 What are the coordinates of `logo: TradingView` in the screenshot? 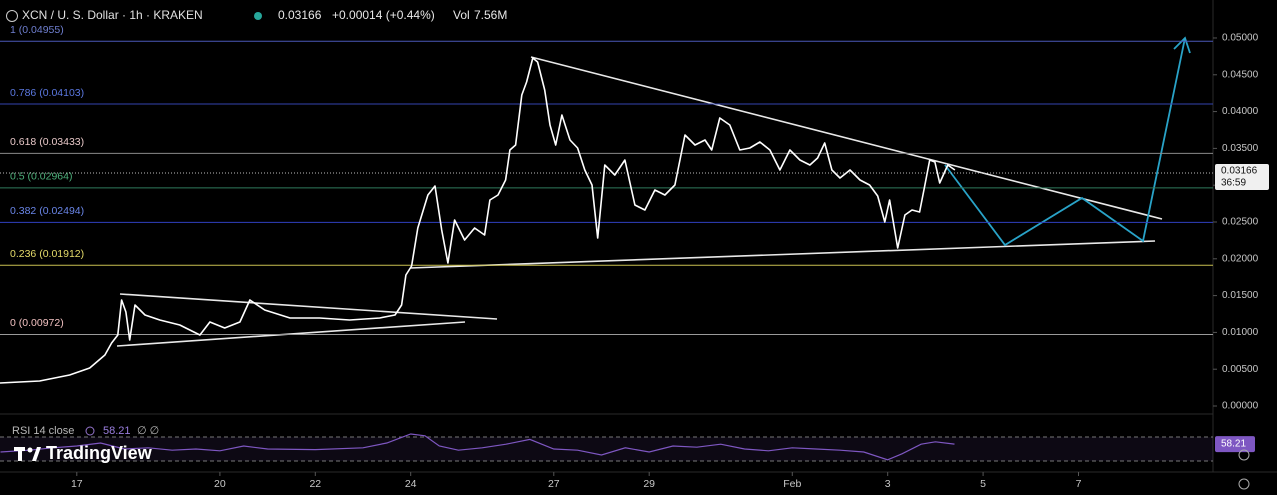 It's located at (83, 453).